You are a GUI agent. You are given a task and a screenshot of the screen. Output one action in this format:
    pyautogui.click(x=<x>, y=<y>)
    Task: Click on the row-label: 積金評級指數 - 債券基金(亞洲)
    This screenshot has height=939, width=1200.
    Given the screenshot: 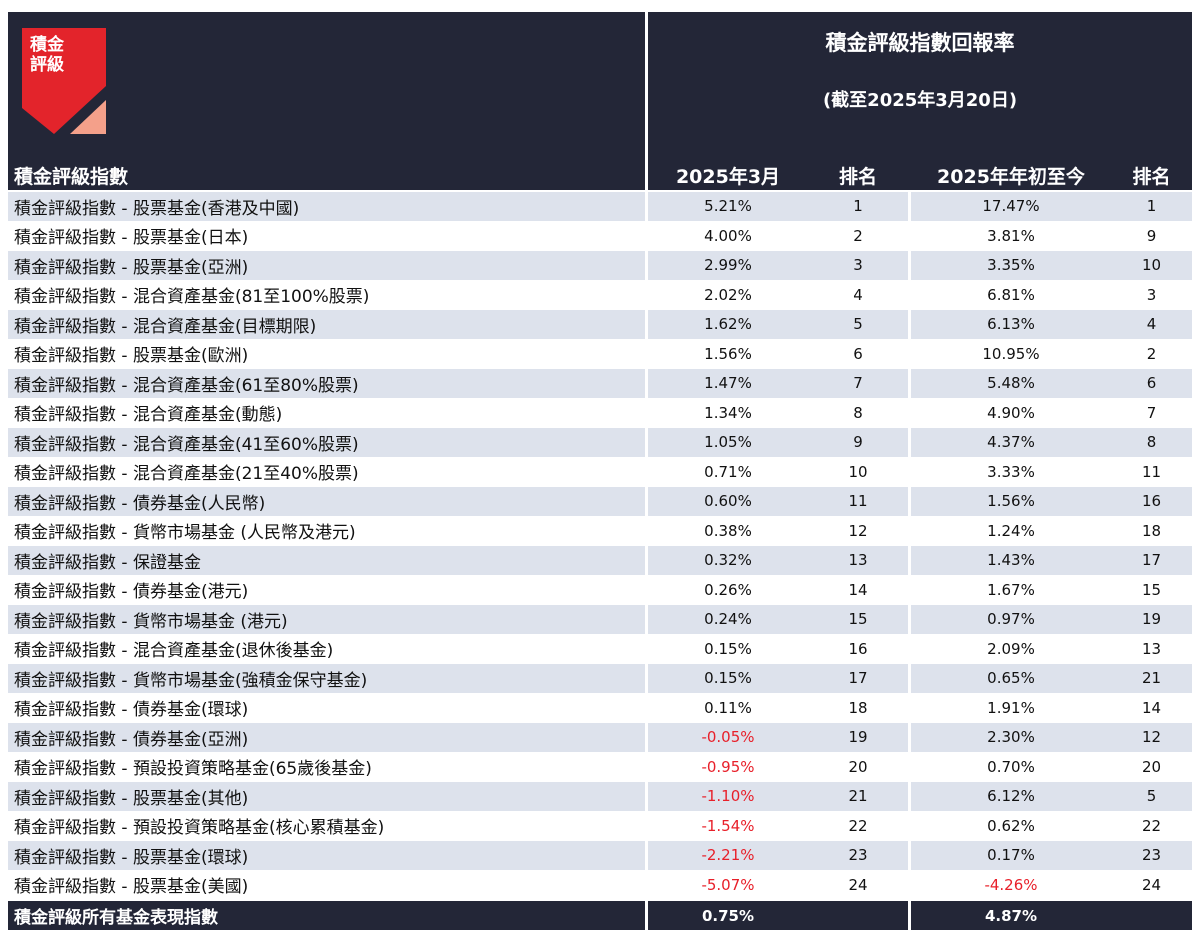 What is the action you would take?
    pyautogui.click(x=131, y=739)
    